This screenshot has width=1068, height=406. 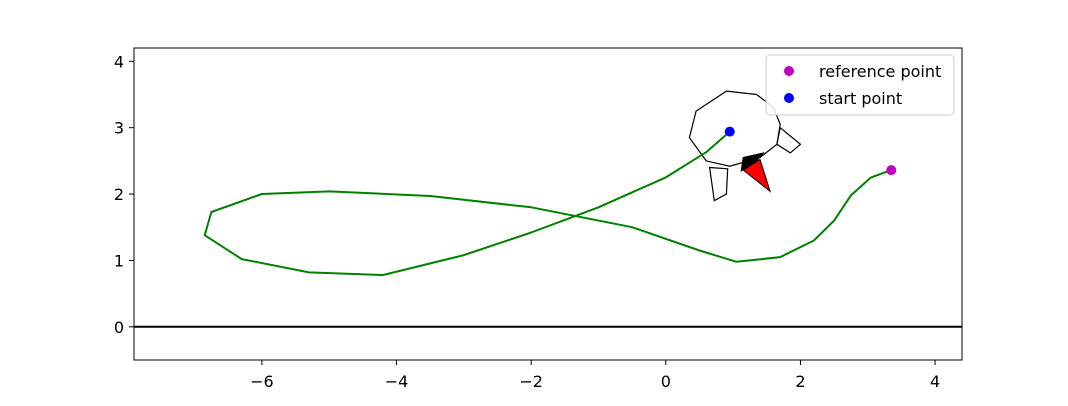 What do you see at coordinates (119, 128) in the screenshot?
I see `y-tick-label: 3` at bounding box center [119, 128].